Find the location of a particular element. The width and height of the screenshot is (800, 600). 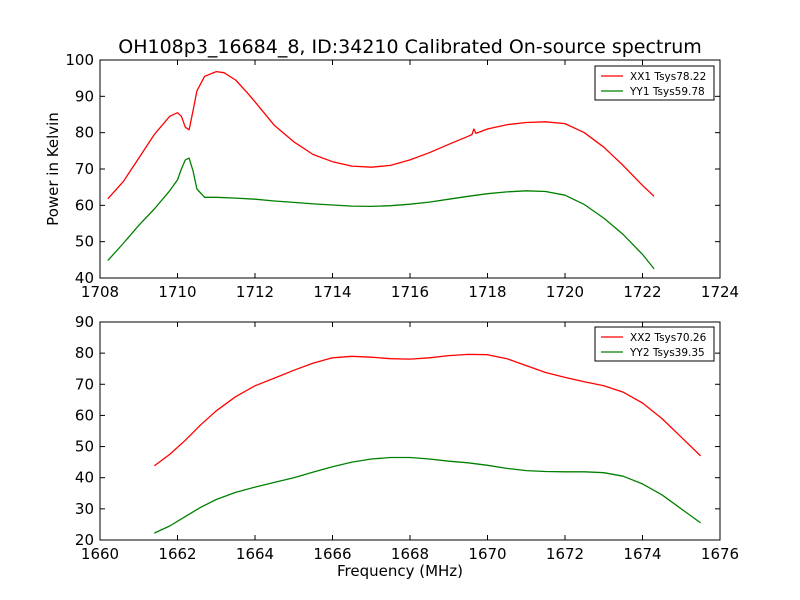

y-axis-label: Power in Kelvin is located at coordinates (53, 169).